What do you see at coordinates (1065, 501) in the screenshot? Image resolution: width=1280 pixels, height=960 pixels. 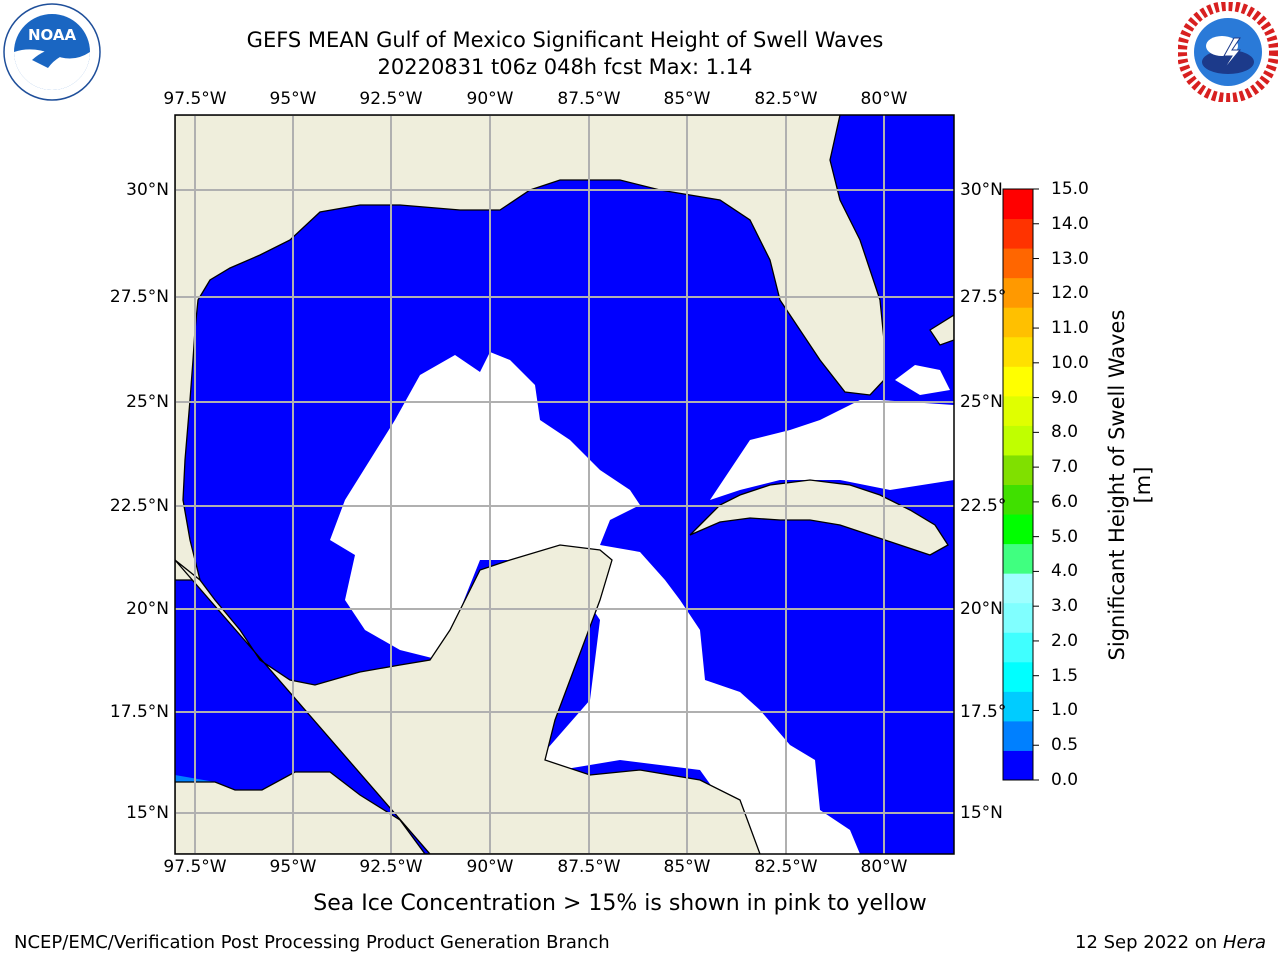 I see `colorbar-tick-label: 6.0` at bounding box center [1065, 501].